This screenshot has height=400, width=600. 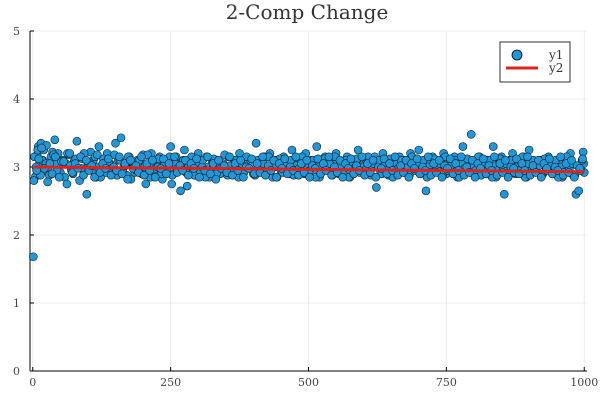 What do you see at coordinates (555, 68) in the screenshot?
I see `legend-label-y2: y2` at bounding box center [555, 68].